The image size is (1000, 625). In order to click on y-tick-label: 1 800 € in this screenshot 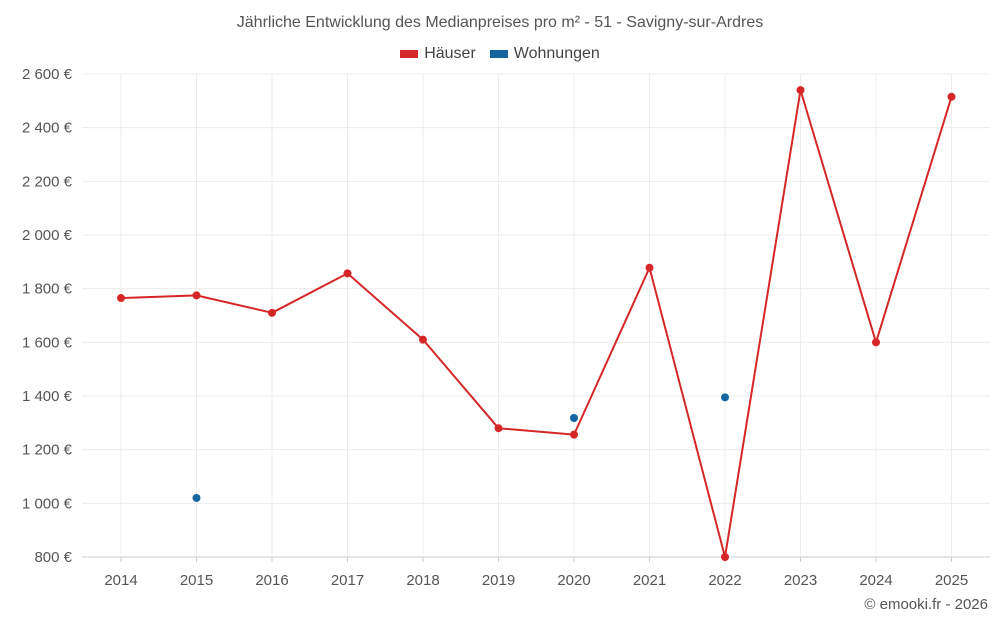, I will do `click(47, 289)`.